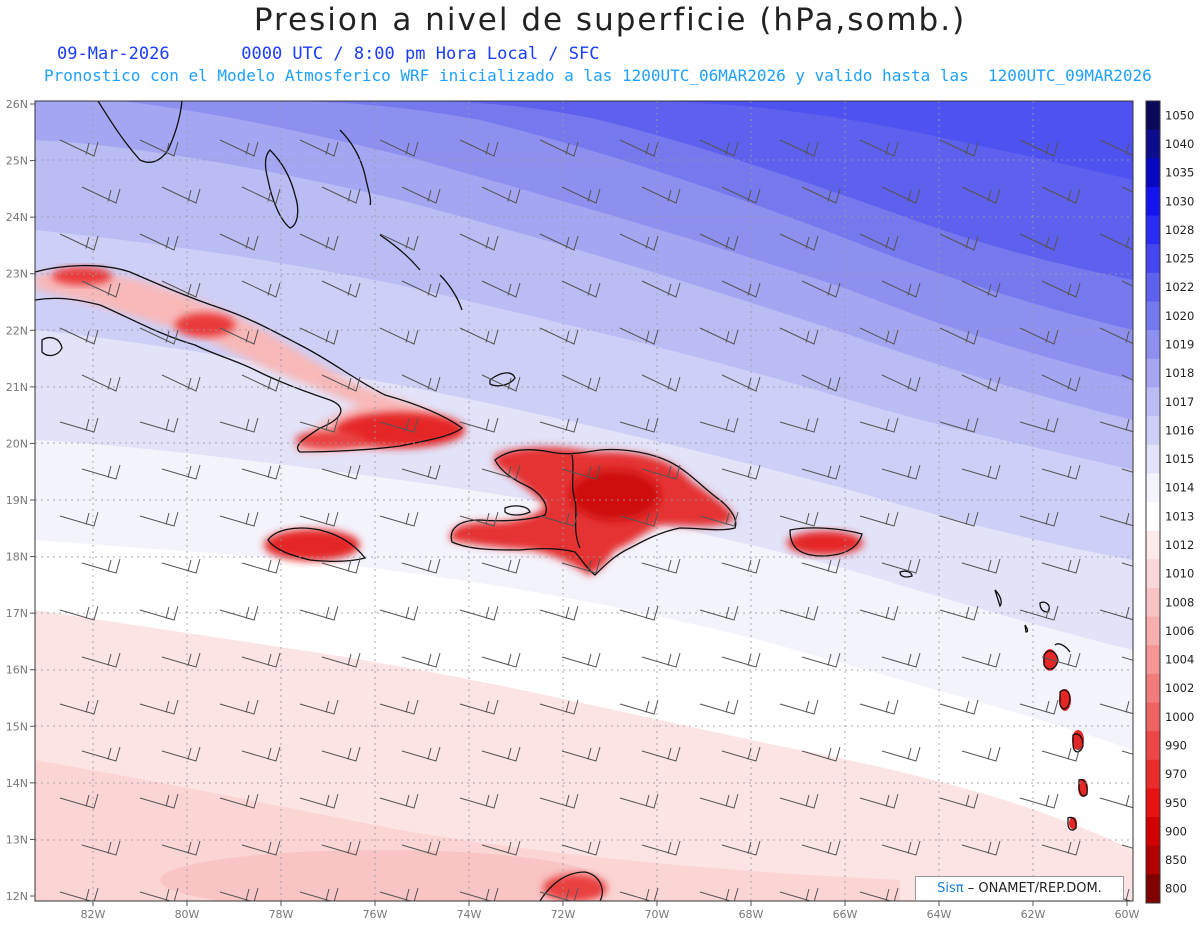  I want to click on lat-label: 12N, so click(17, 896).